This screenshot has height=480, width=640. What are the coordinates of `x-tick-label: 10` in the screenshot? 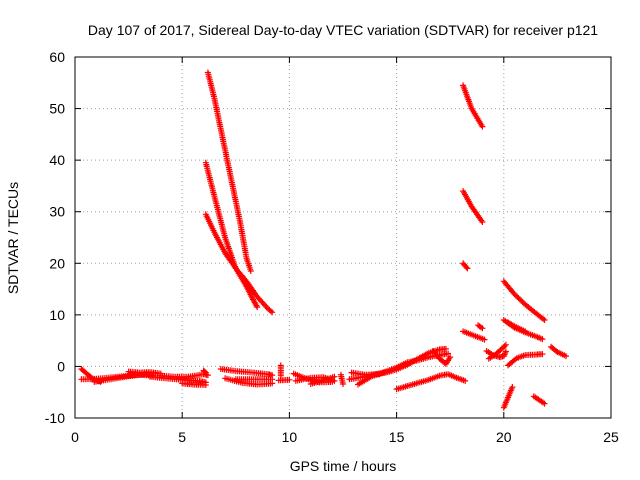 It's located at (290, 437).